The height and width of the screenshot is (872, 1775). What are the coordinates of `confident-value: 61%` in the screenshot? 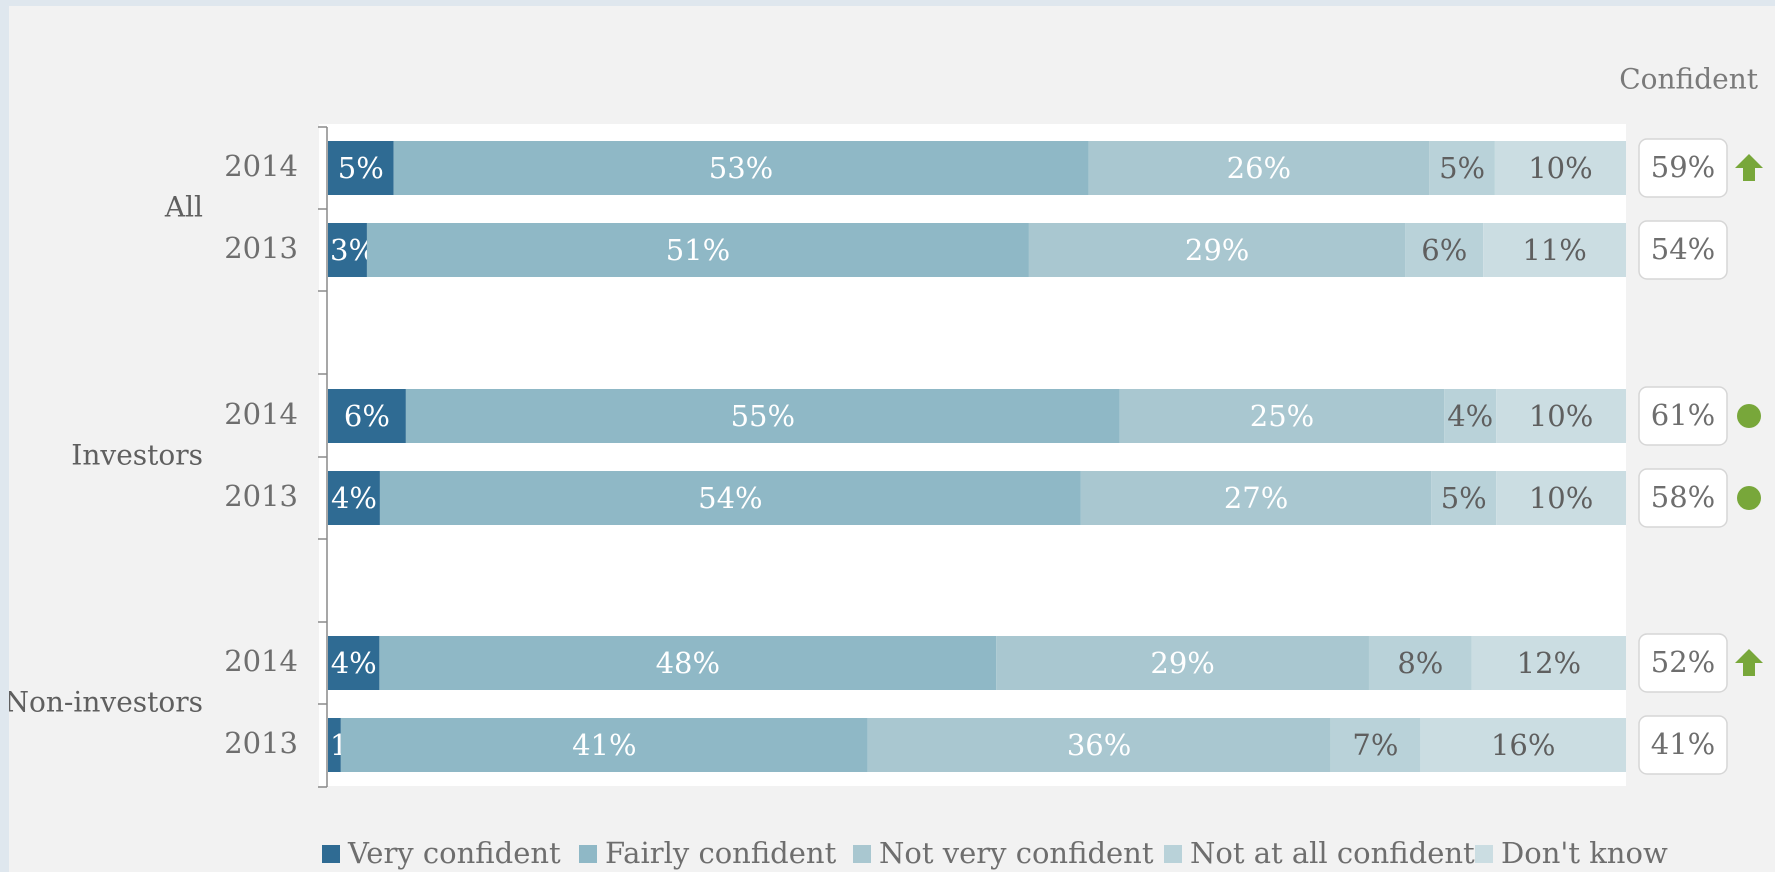 It's located at (1683, 415).